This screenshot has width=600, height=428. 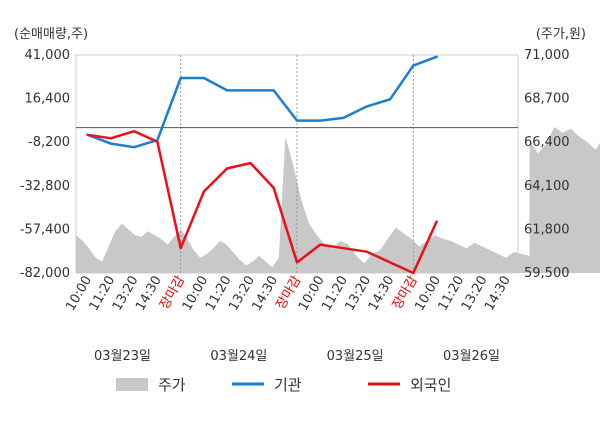 What do you see at coordinates (45, 186) in the screenshot?
I see `left-tick-label: -32,800` at bounding box center [45, 186].